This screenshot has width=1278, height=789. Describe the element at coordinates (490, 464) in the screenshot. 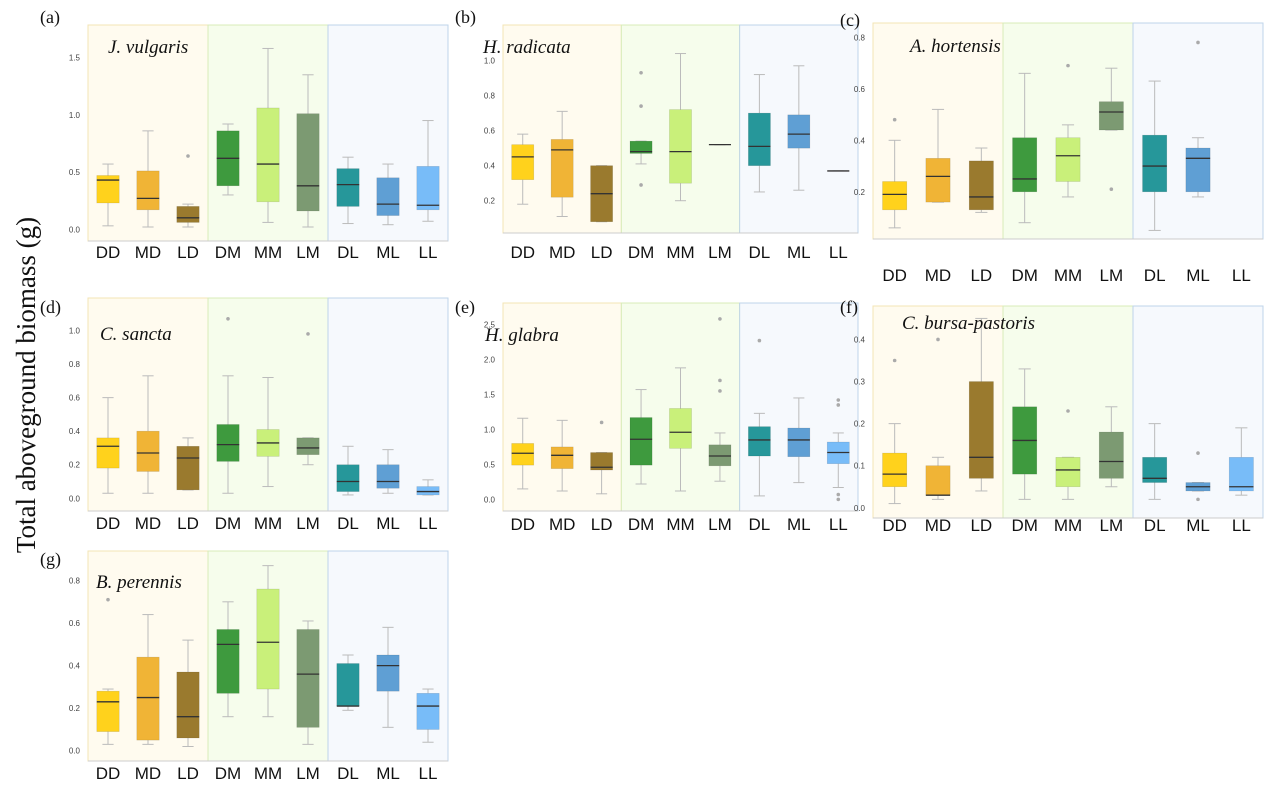

I see `y-tick-label: 0.5` at that location.